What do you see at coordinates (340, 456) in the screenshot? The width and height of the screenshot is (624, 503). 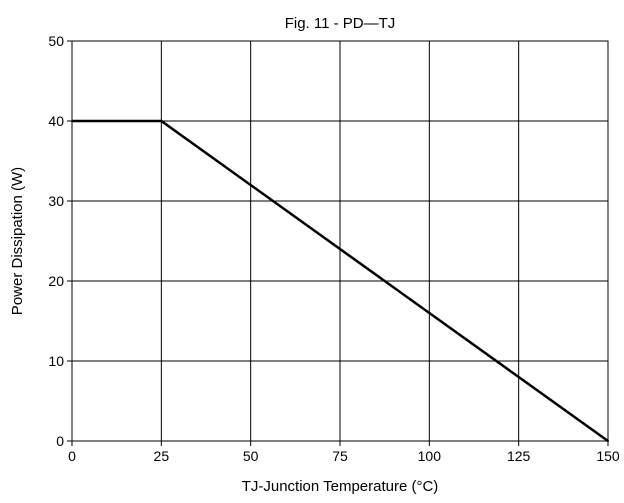 I see `x-tick-label: 75` at bounding box center [340, 456].